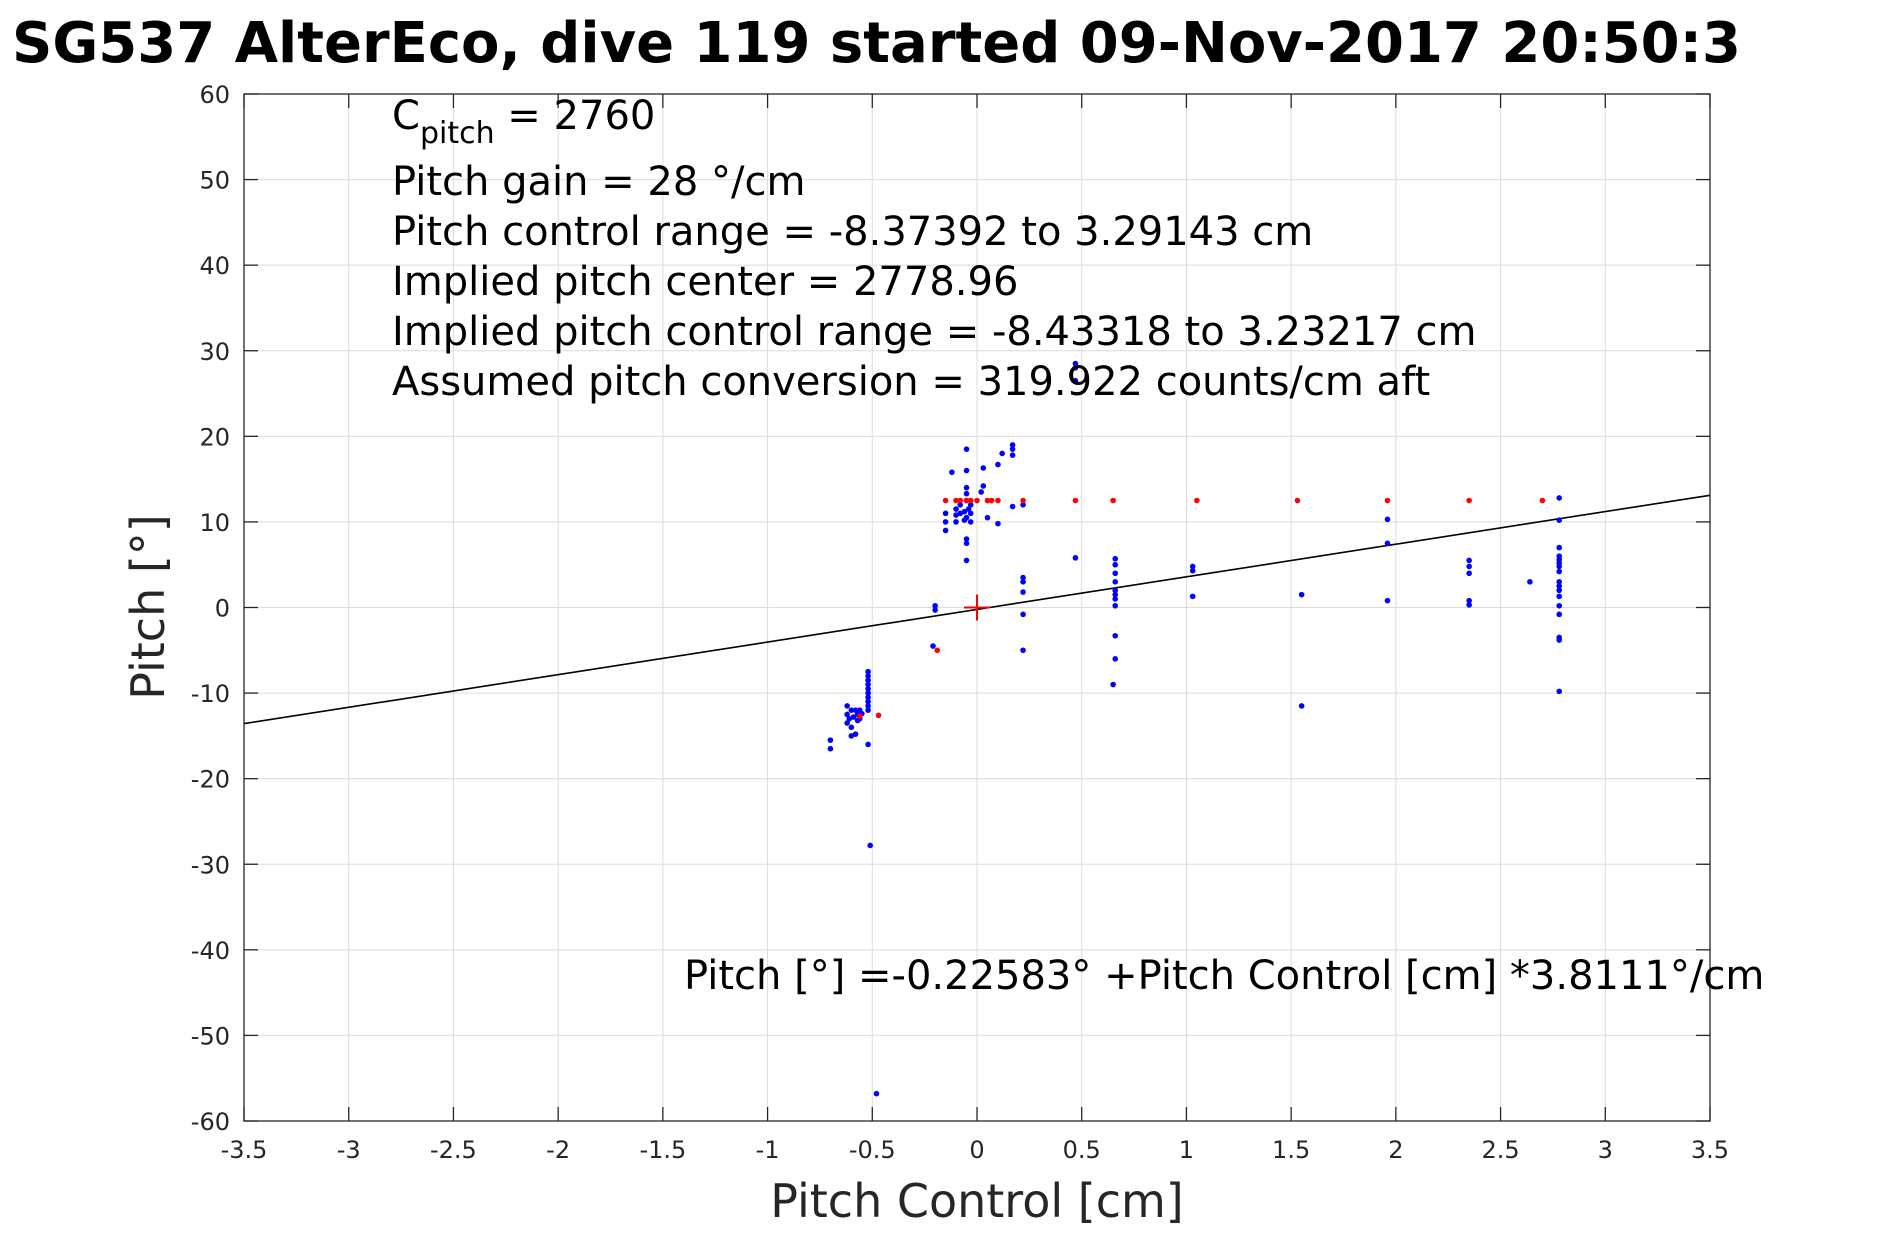  Describe the element at coordinates (210, 865) in the screenshot. I see `y-tick-label: -30` at that location.